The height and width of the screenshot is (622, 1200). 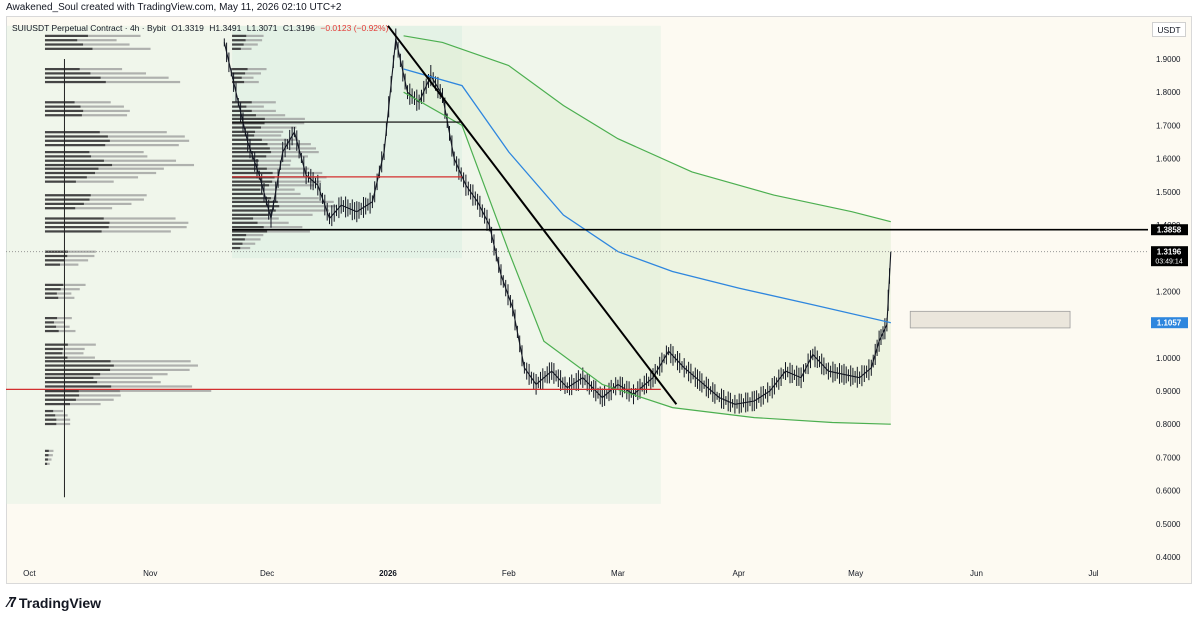 I want to click on symbol-name: SUIUSDT Perpetual Contract · 4h · Bybit, so click(x=89, y=28).